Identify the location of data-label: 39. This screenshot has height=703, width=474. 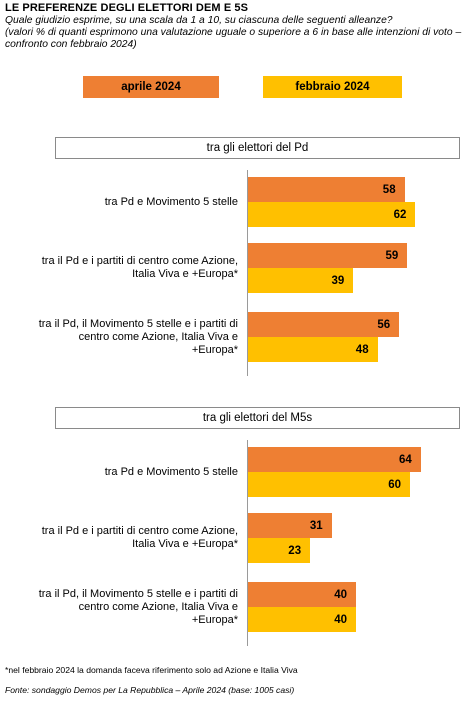
(338, 280).